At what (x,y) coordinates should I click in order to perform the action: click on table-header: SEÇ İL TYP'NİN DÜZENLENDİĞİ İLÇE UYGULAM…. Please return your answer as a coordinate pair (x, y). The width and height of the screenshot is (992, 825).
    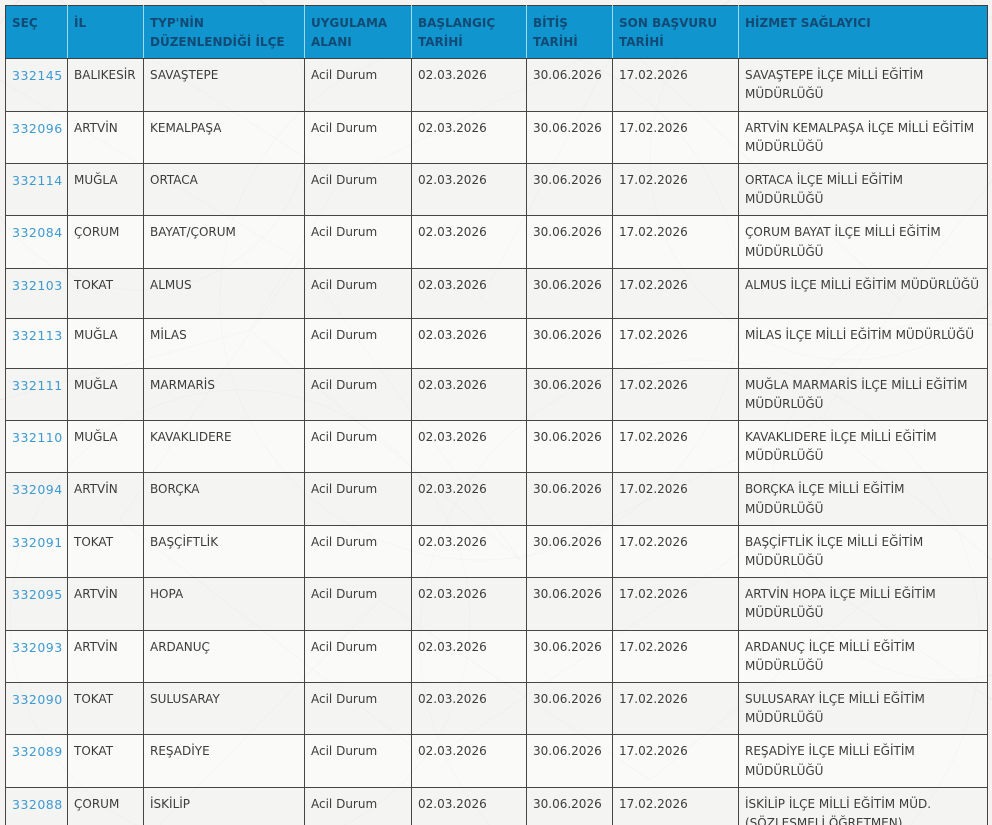
    Looking at the image, I should click on (496, 32).